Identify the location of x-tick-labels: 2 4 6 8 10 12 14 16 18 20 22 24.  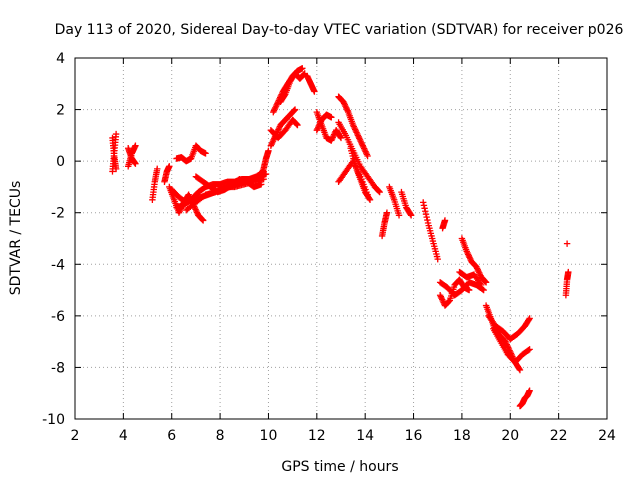
(343, 436).